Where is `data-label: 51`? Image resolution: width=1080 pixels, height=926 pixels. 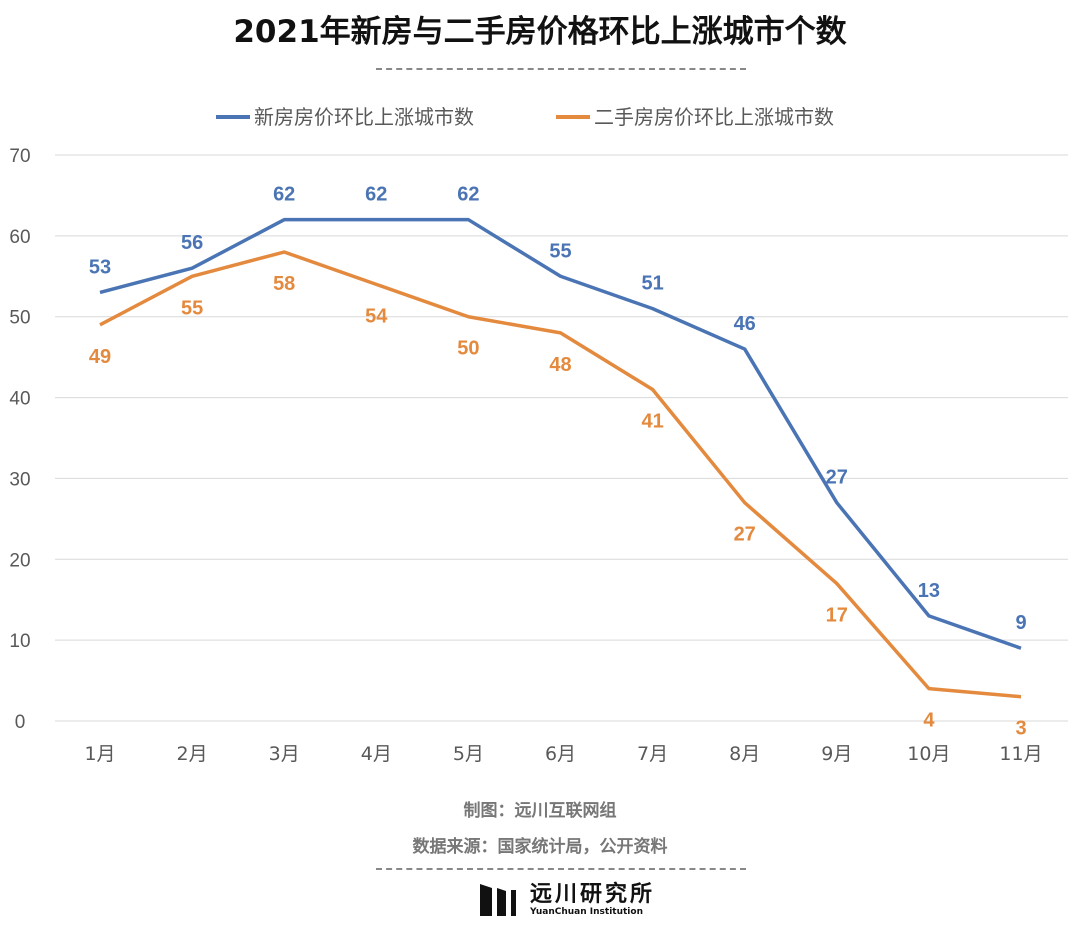
data-label: 51 is located at coordinates (652, 284).